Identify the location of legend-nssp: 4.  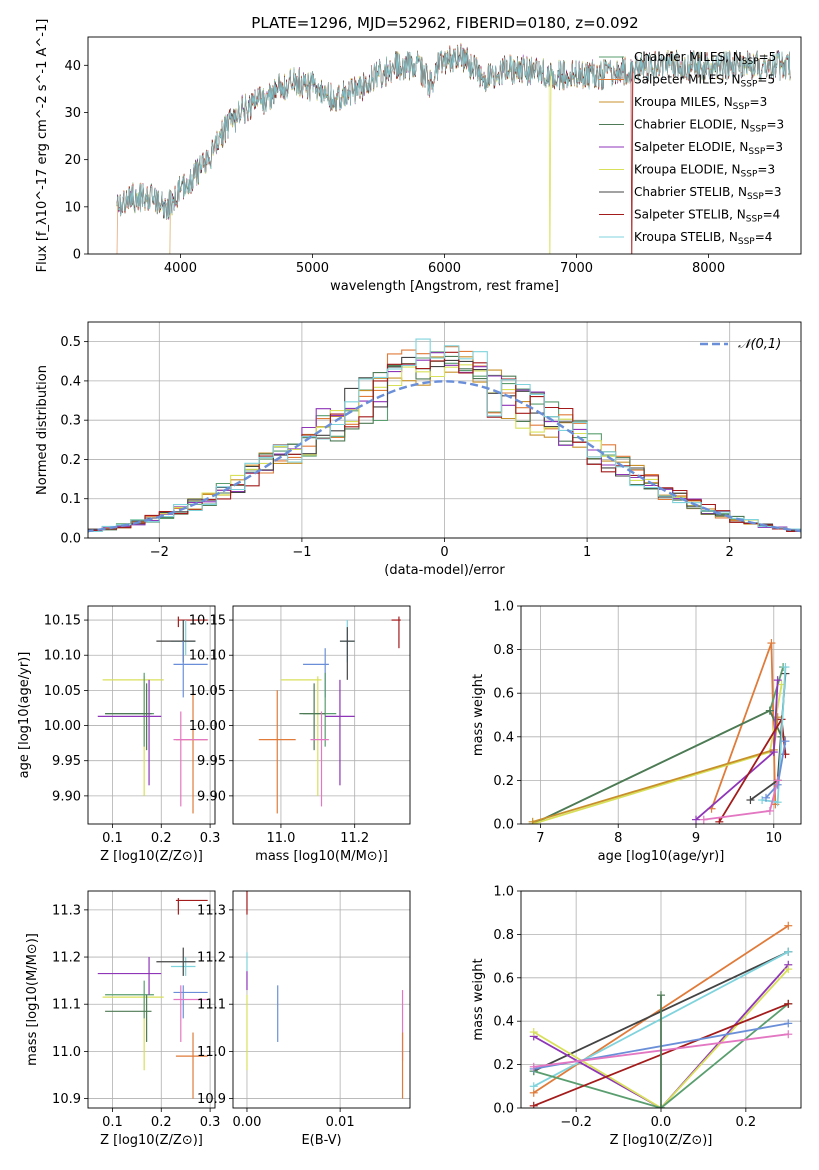
(777, 215).